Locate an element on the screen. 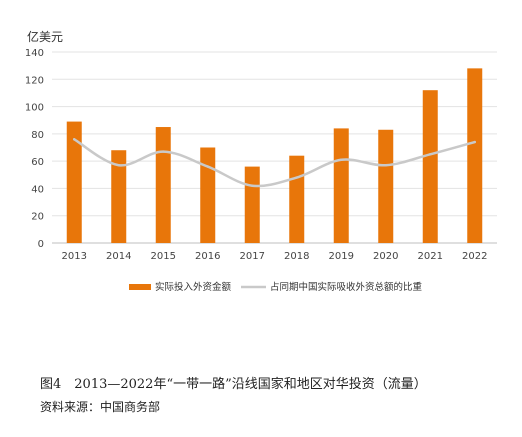 The image size is (522, 437). y-tick-label: 60 is located at coordinates (37, 162).